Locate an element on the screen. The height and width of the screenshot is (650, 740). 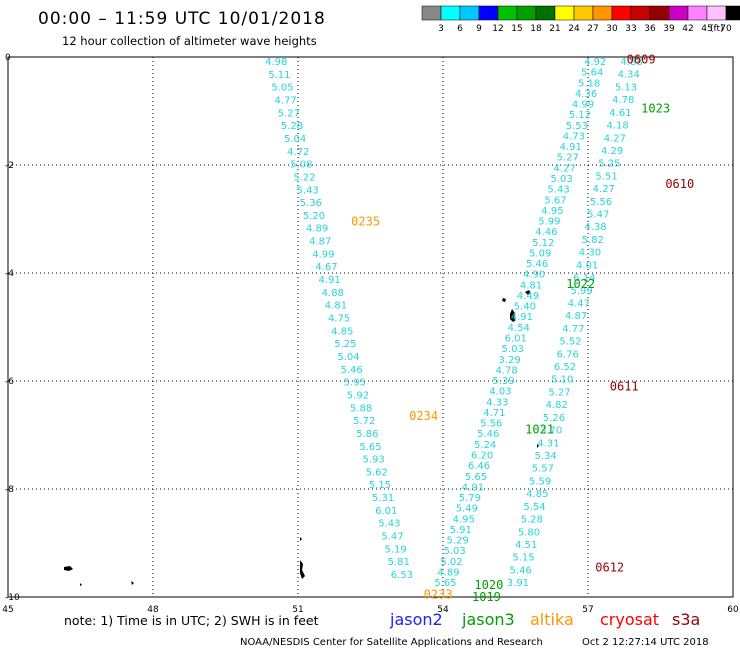
wave-height-value: 4.46 is located at coordinates (546, 232).